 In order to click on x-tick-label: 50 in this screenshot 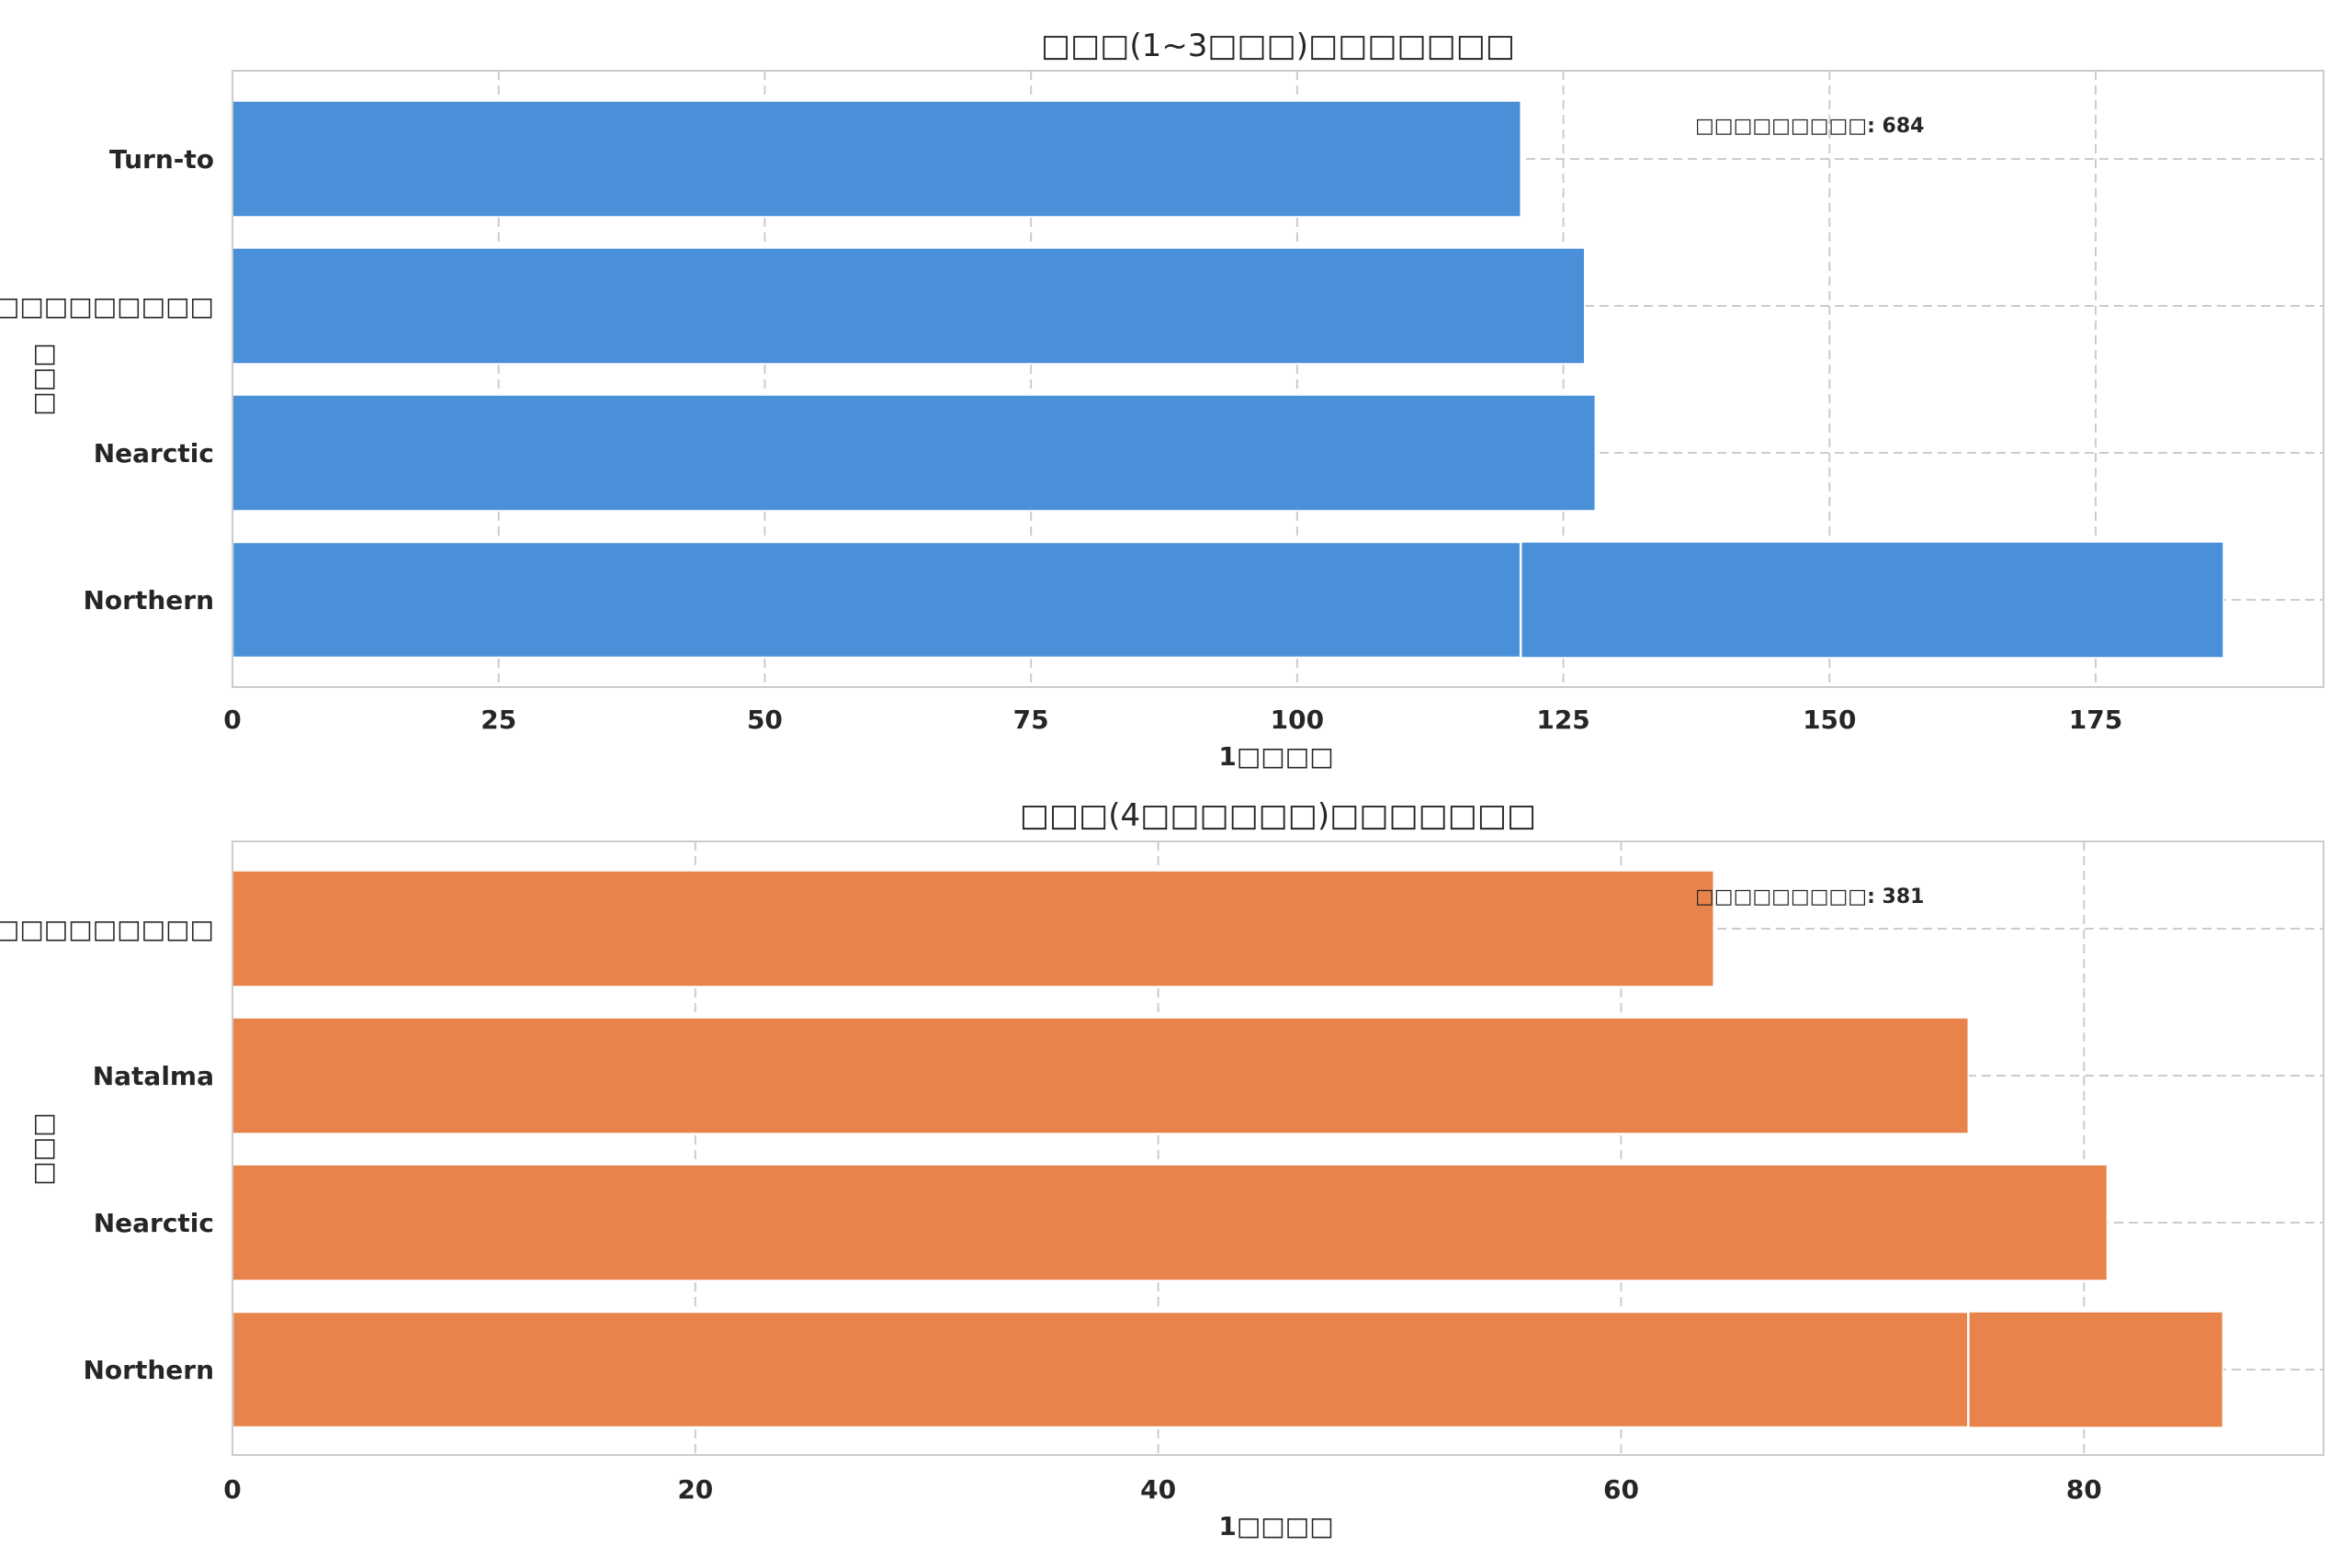, I will do `click(765, 720)`.